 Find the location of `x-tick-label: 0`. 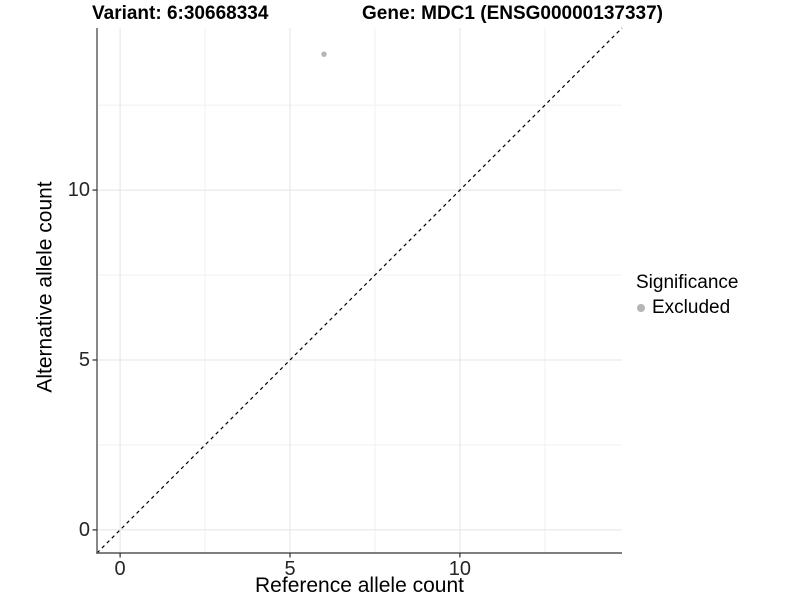

x-tick-label: 0 is located at coordinates (120, 569).